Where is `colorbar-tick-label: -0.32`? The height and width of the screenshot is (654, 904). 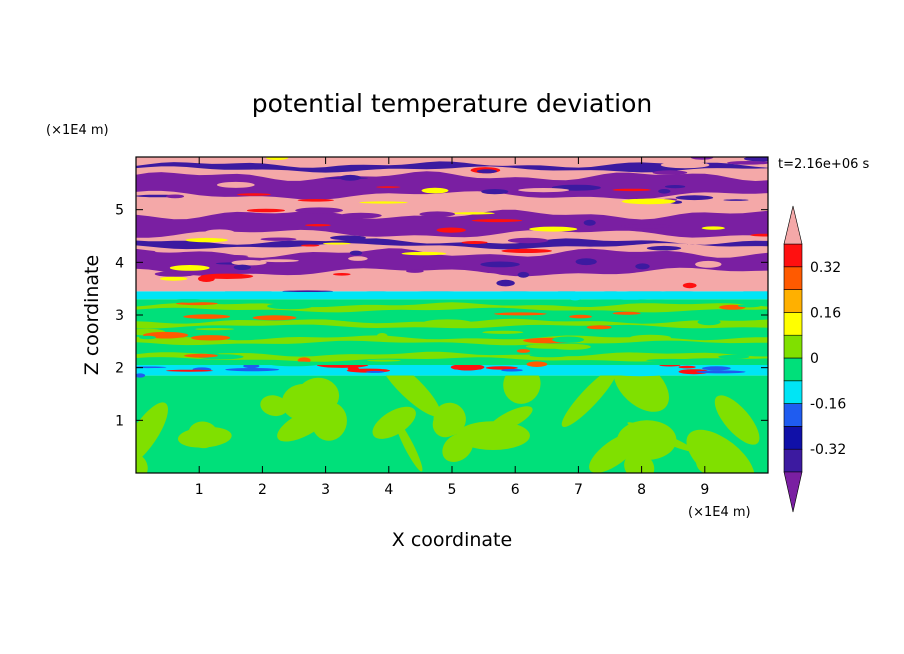
colorbar-tick-label: -0.32 is located at coordinates (828, 450).